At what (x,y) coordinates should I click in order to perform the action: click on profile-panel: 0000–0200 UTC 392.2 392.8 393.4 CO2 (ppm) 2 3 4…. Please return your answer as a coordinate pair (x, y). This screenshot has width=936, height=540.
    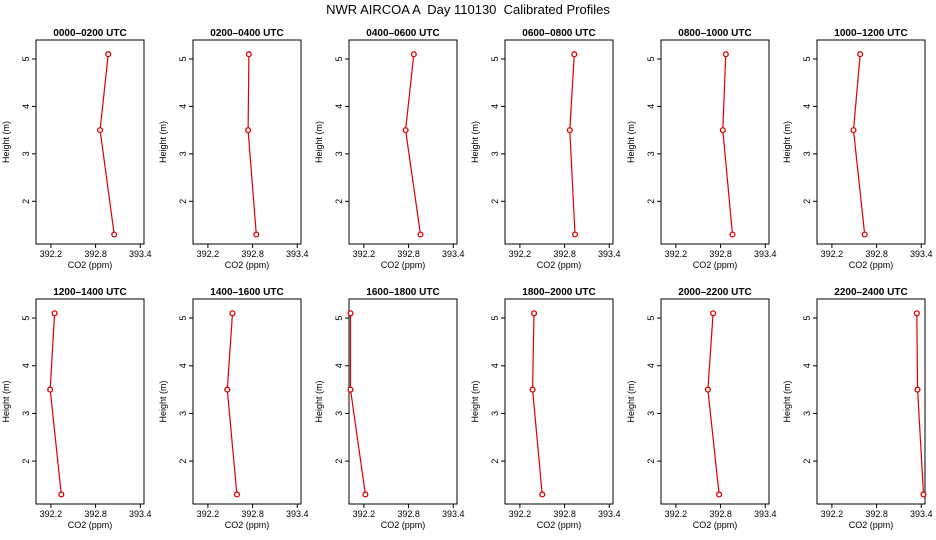
    Looking at the image, I should click on (76, 149).